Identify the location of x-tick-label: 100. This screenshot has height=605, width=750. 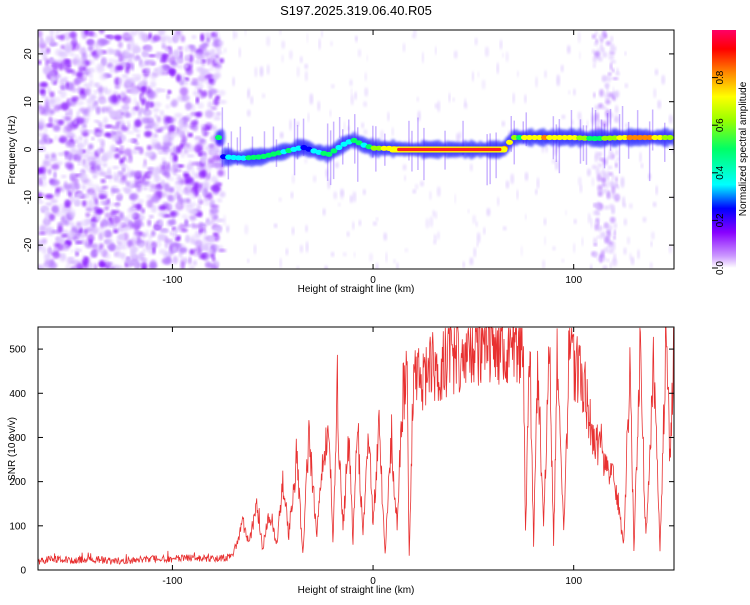
(573, 280).